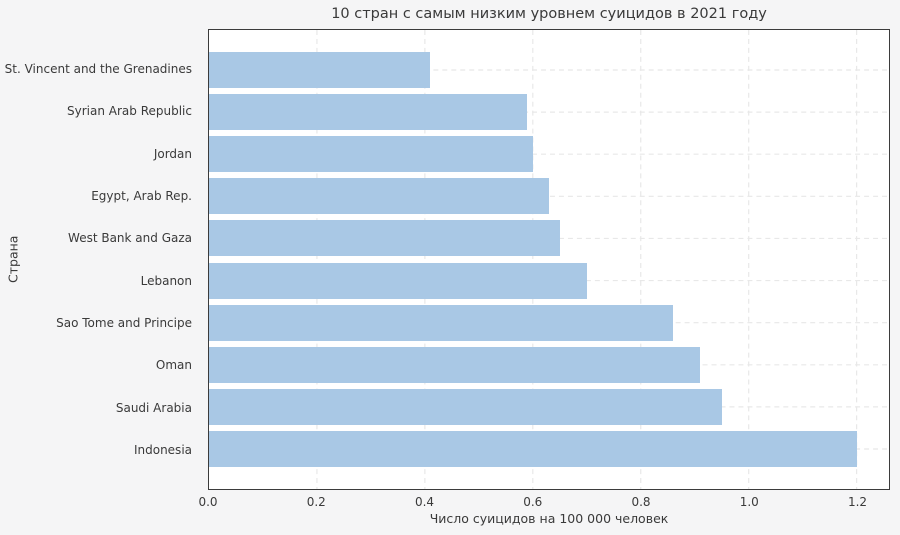  Describe the element at coordinates (641, 502) in the screenshot. I see `x-tick-label: 0.8` at that location.